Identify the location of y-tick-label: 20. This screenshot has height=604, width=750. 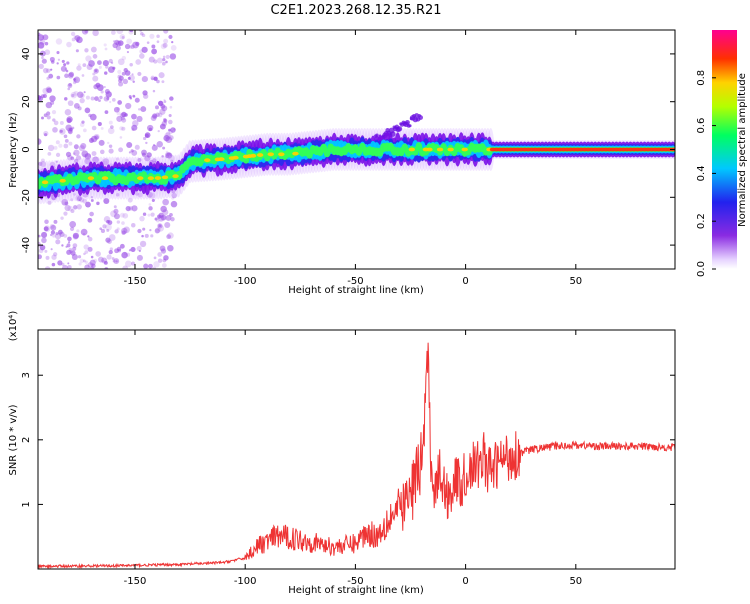
(26, 101).